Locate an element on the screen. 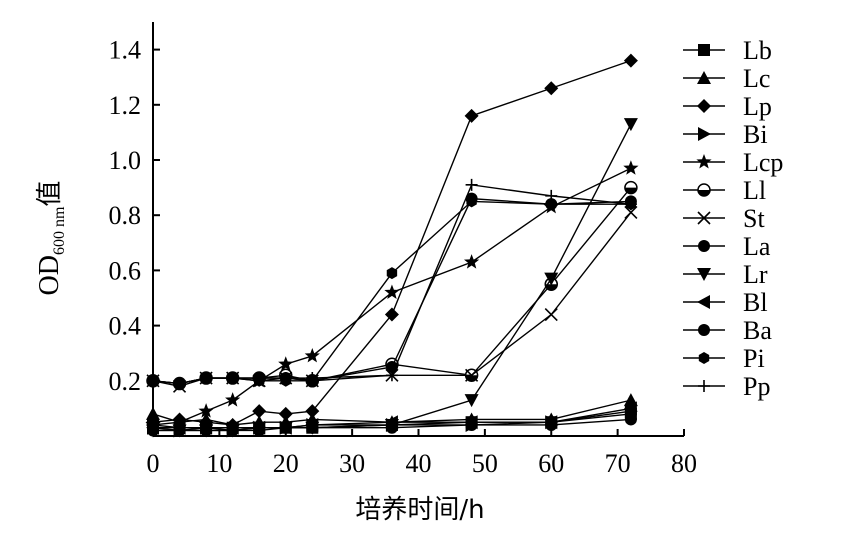 This screenshot has height=554, width=841. legend-entry: Lcp is located at coordinates (733, 162).